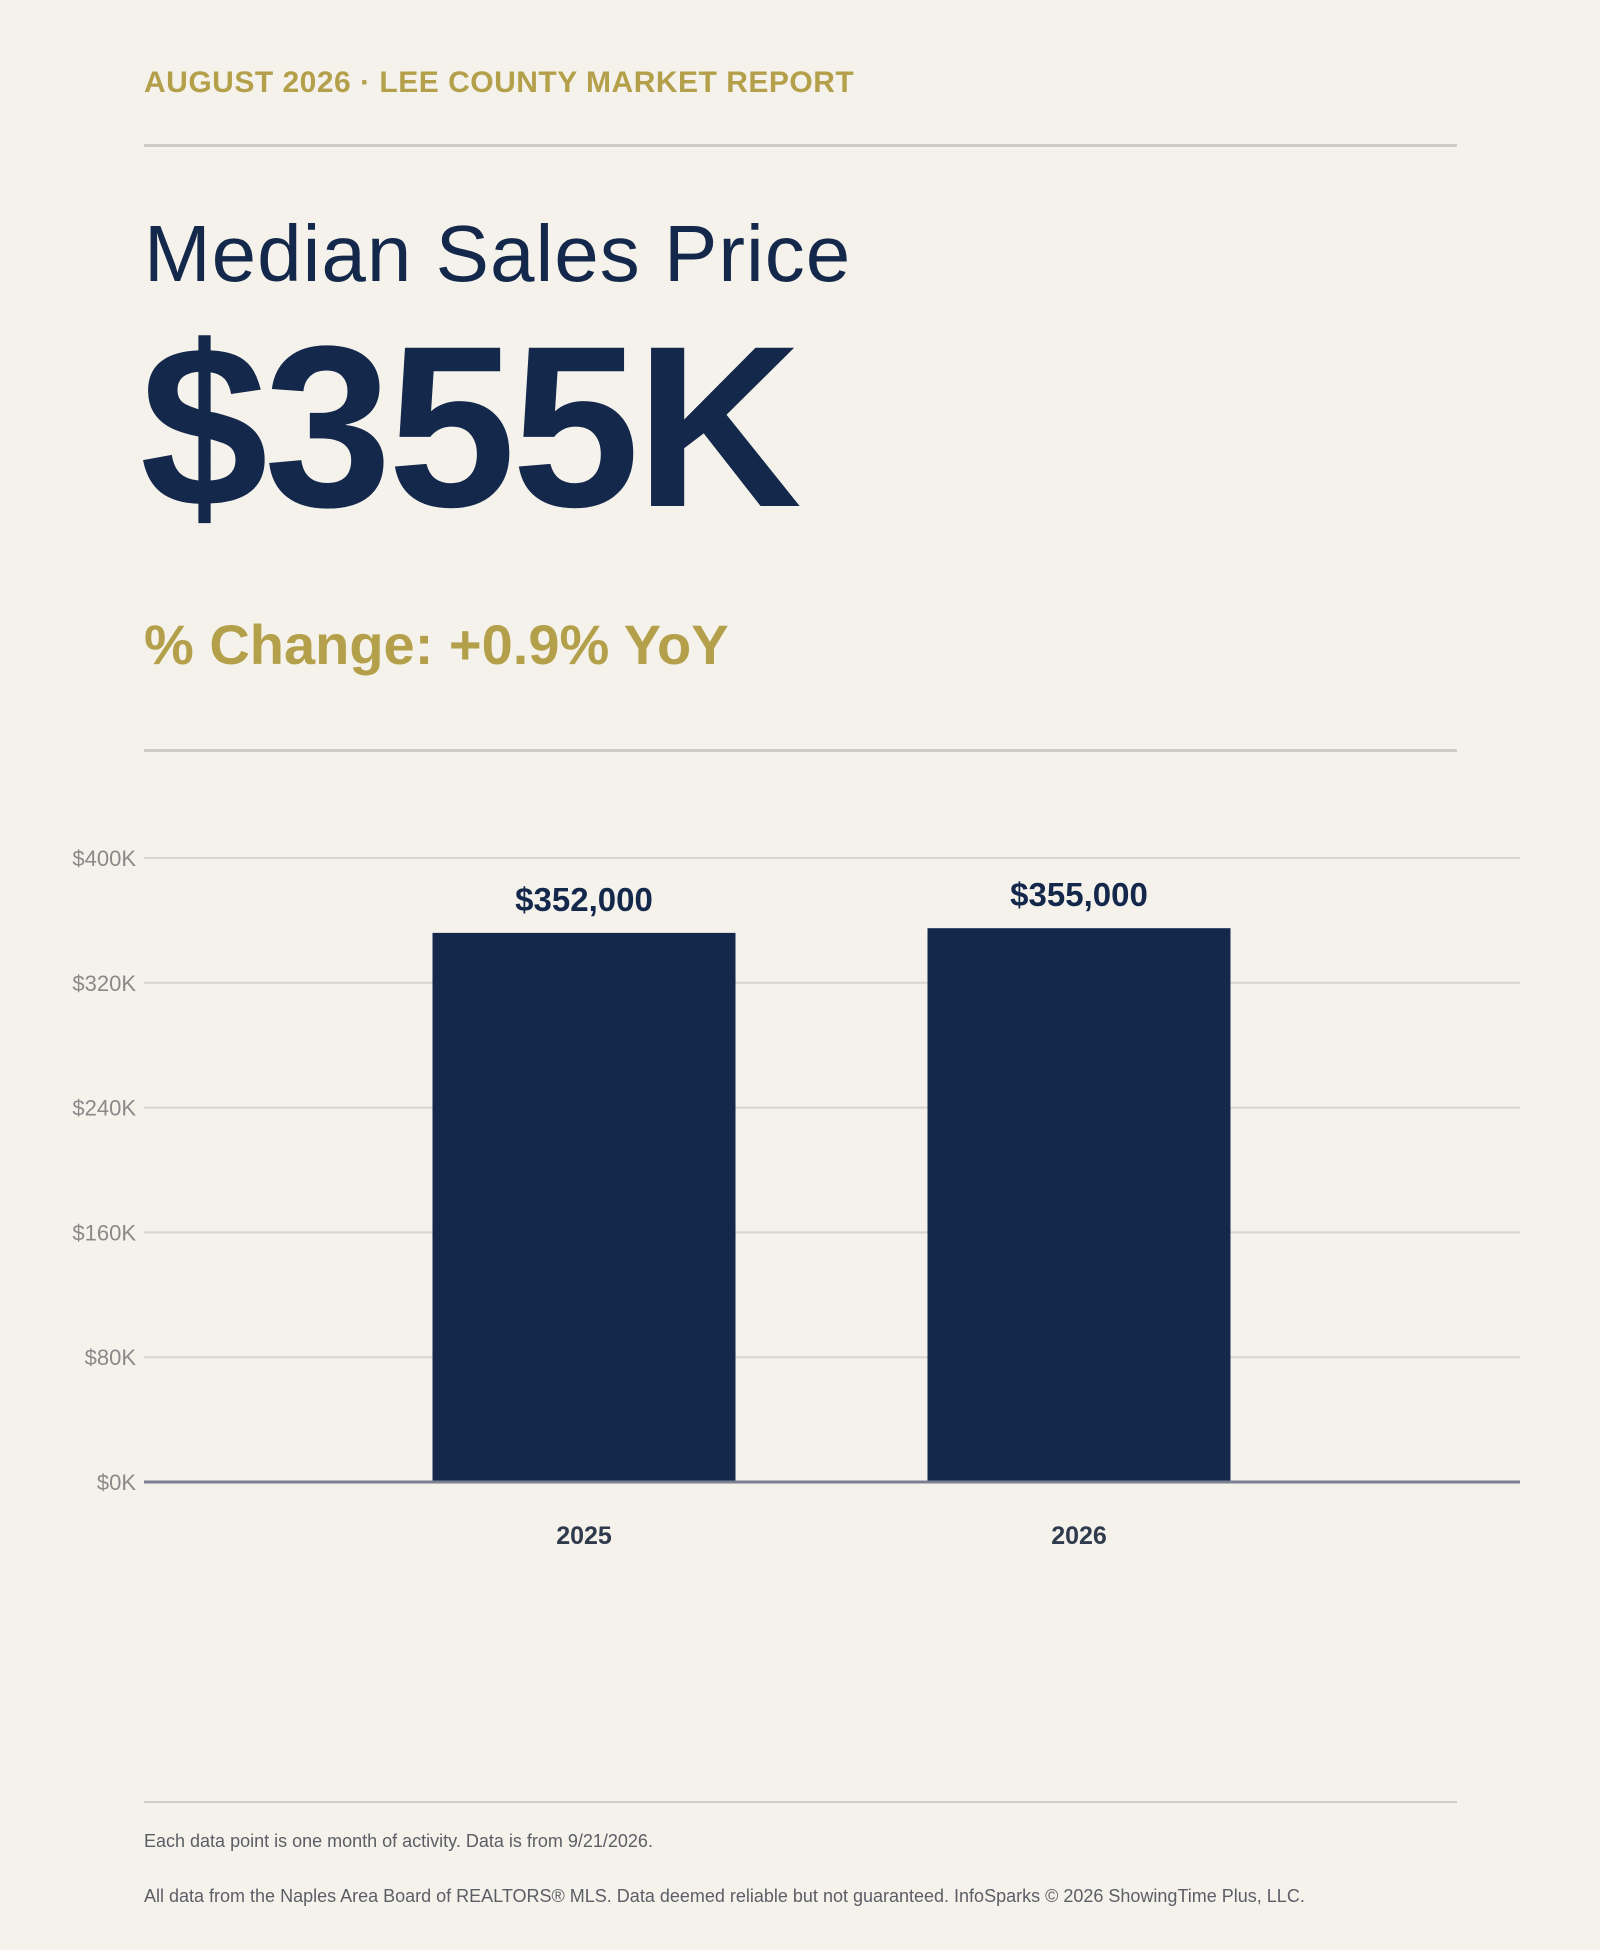 The image size is (1600, 1950). I want to click on y-tick-label: $320K, so click(104, 983).